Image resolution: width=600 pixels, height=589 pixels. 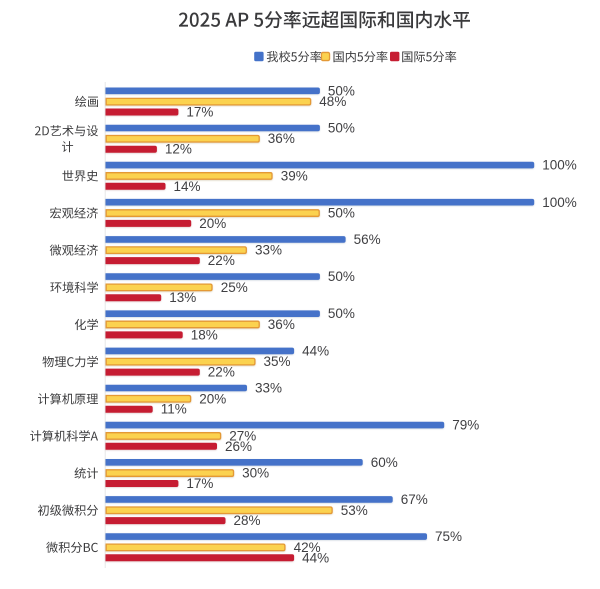 I want to click on svg-text: 26%, so click(x=238, y=446).